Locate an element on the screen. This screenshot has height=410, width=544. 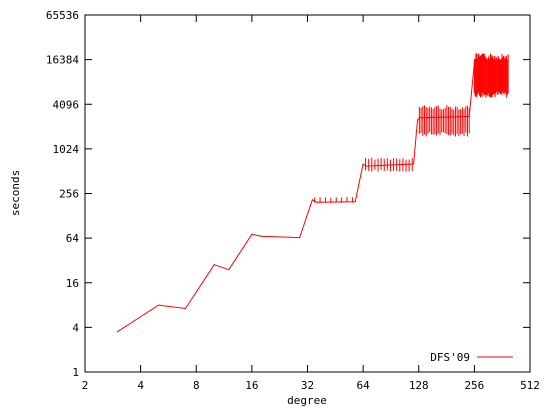
x-tick-label: 64 is located at coordinates (364, 385).